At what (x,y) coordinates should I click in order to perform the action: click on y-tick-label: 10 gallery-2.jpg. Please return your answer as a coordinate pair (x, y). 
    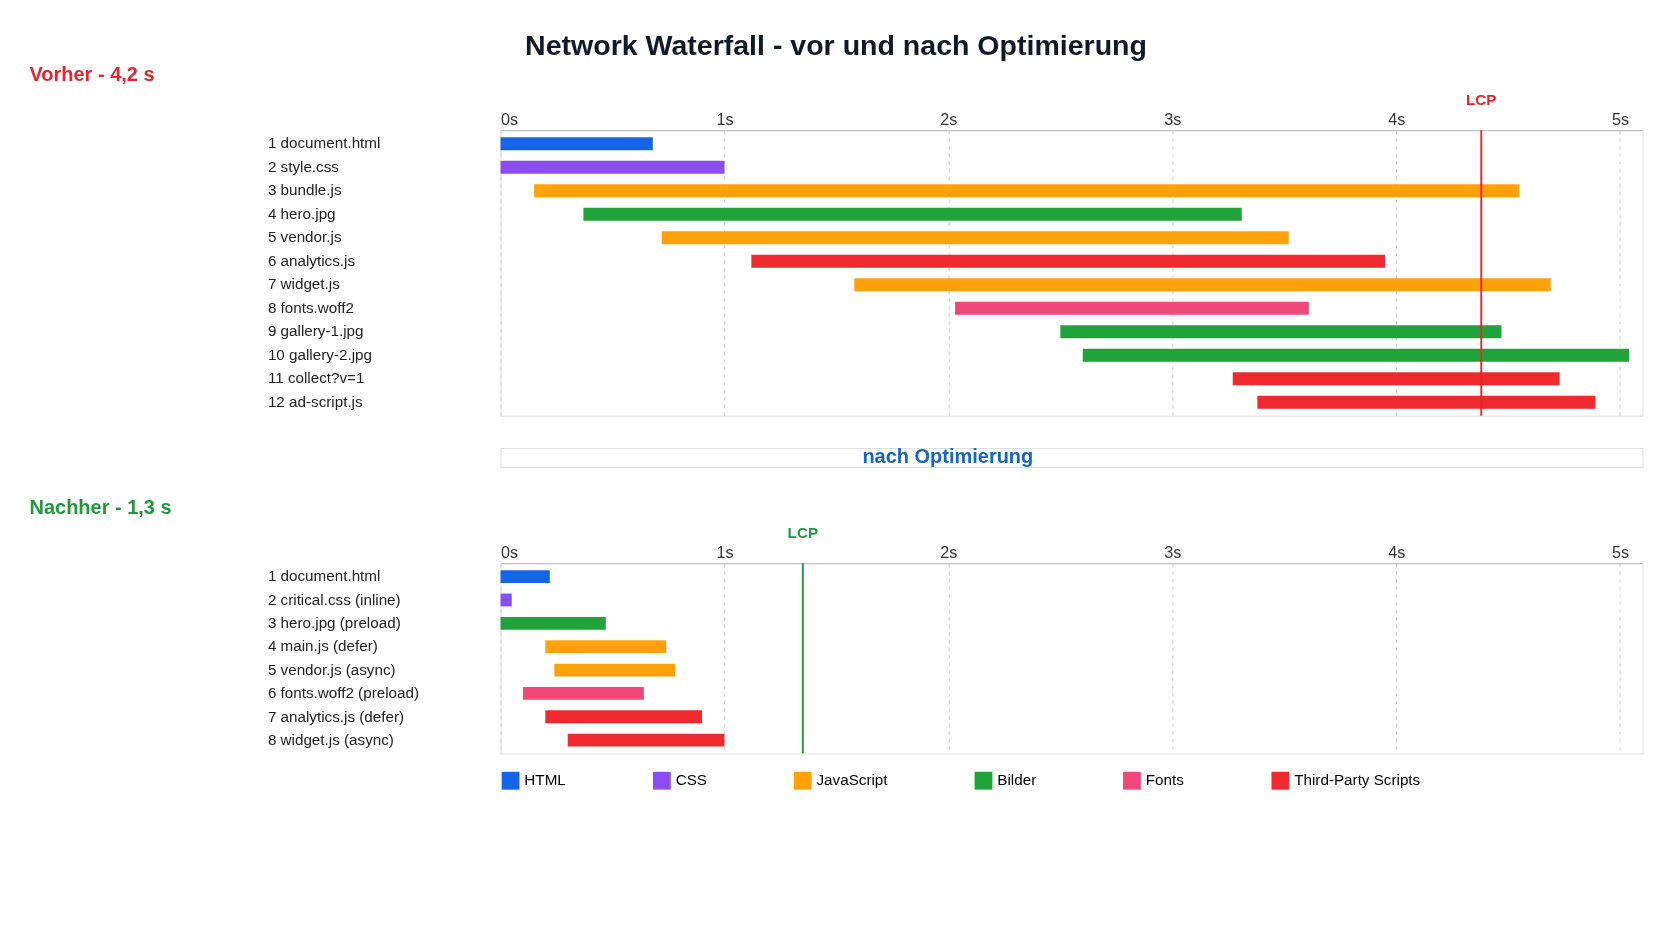
    Looking at the image, I should click on (319, 354).